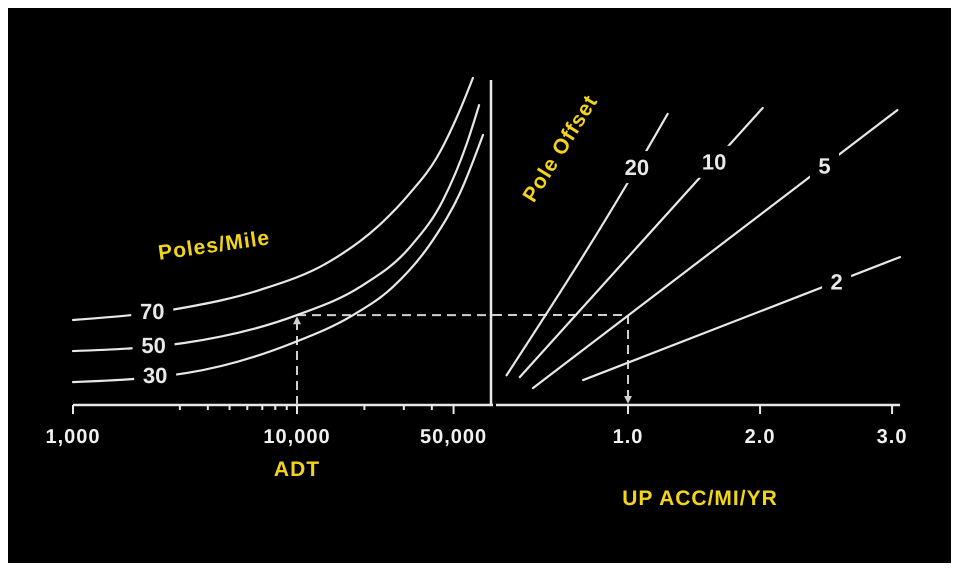 The width and height of the screenshot is (959, 571). Describe the element at coordinates (836, 281) in the screenshot. I see `series-label: 2` at that location.